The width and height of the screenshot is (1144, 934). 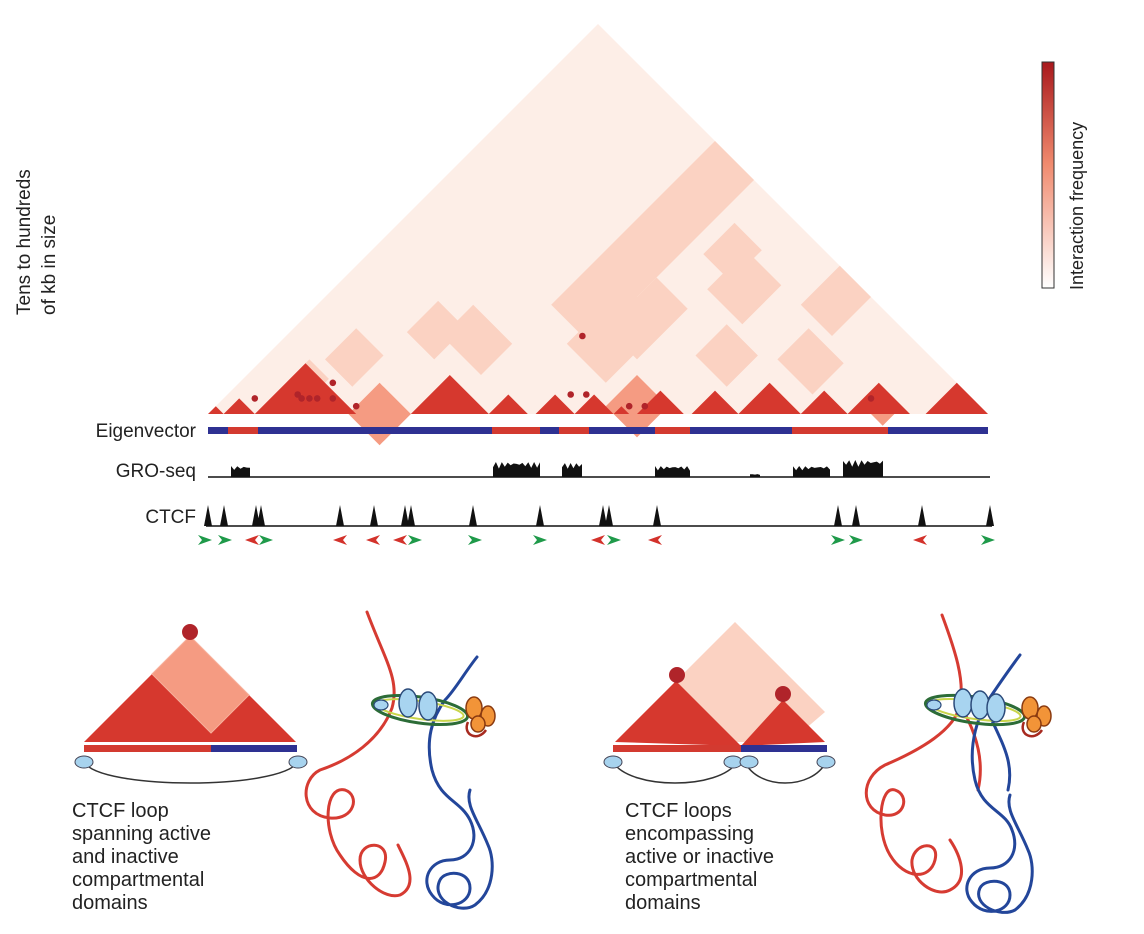 I want to click on interaction-frequency-scale-bar, so click(x=1048, y=175).